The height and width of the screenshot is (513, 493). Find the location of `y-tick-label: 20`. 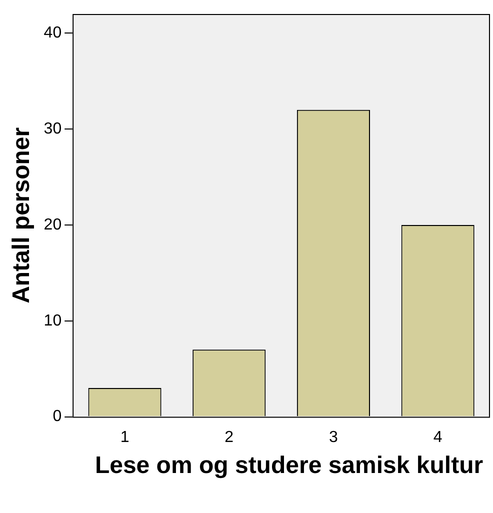

y-tick-label: 20 is located at coordinates (53, 225).